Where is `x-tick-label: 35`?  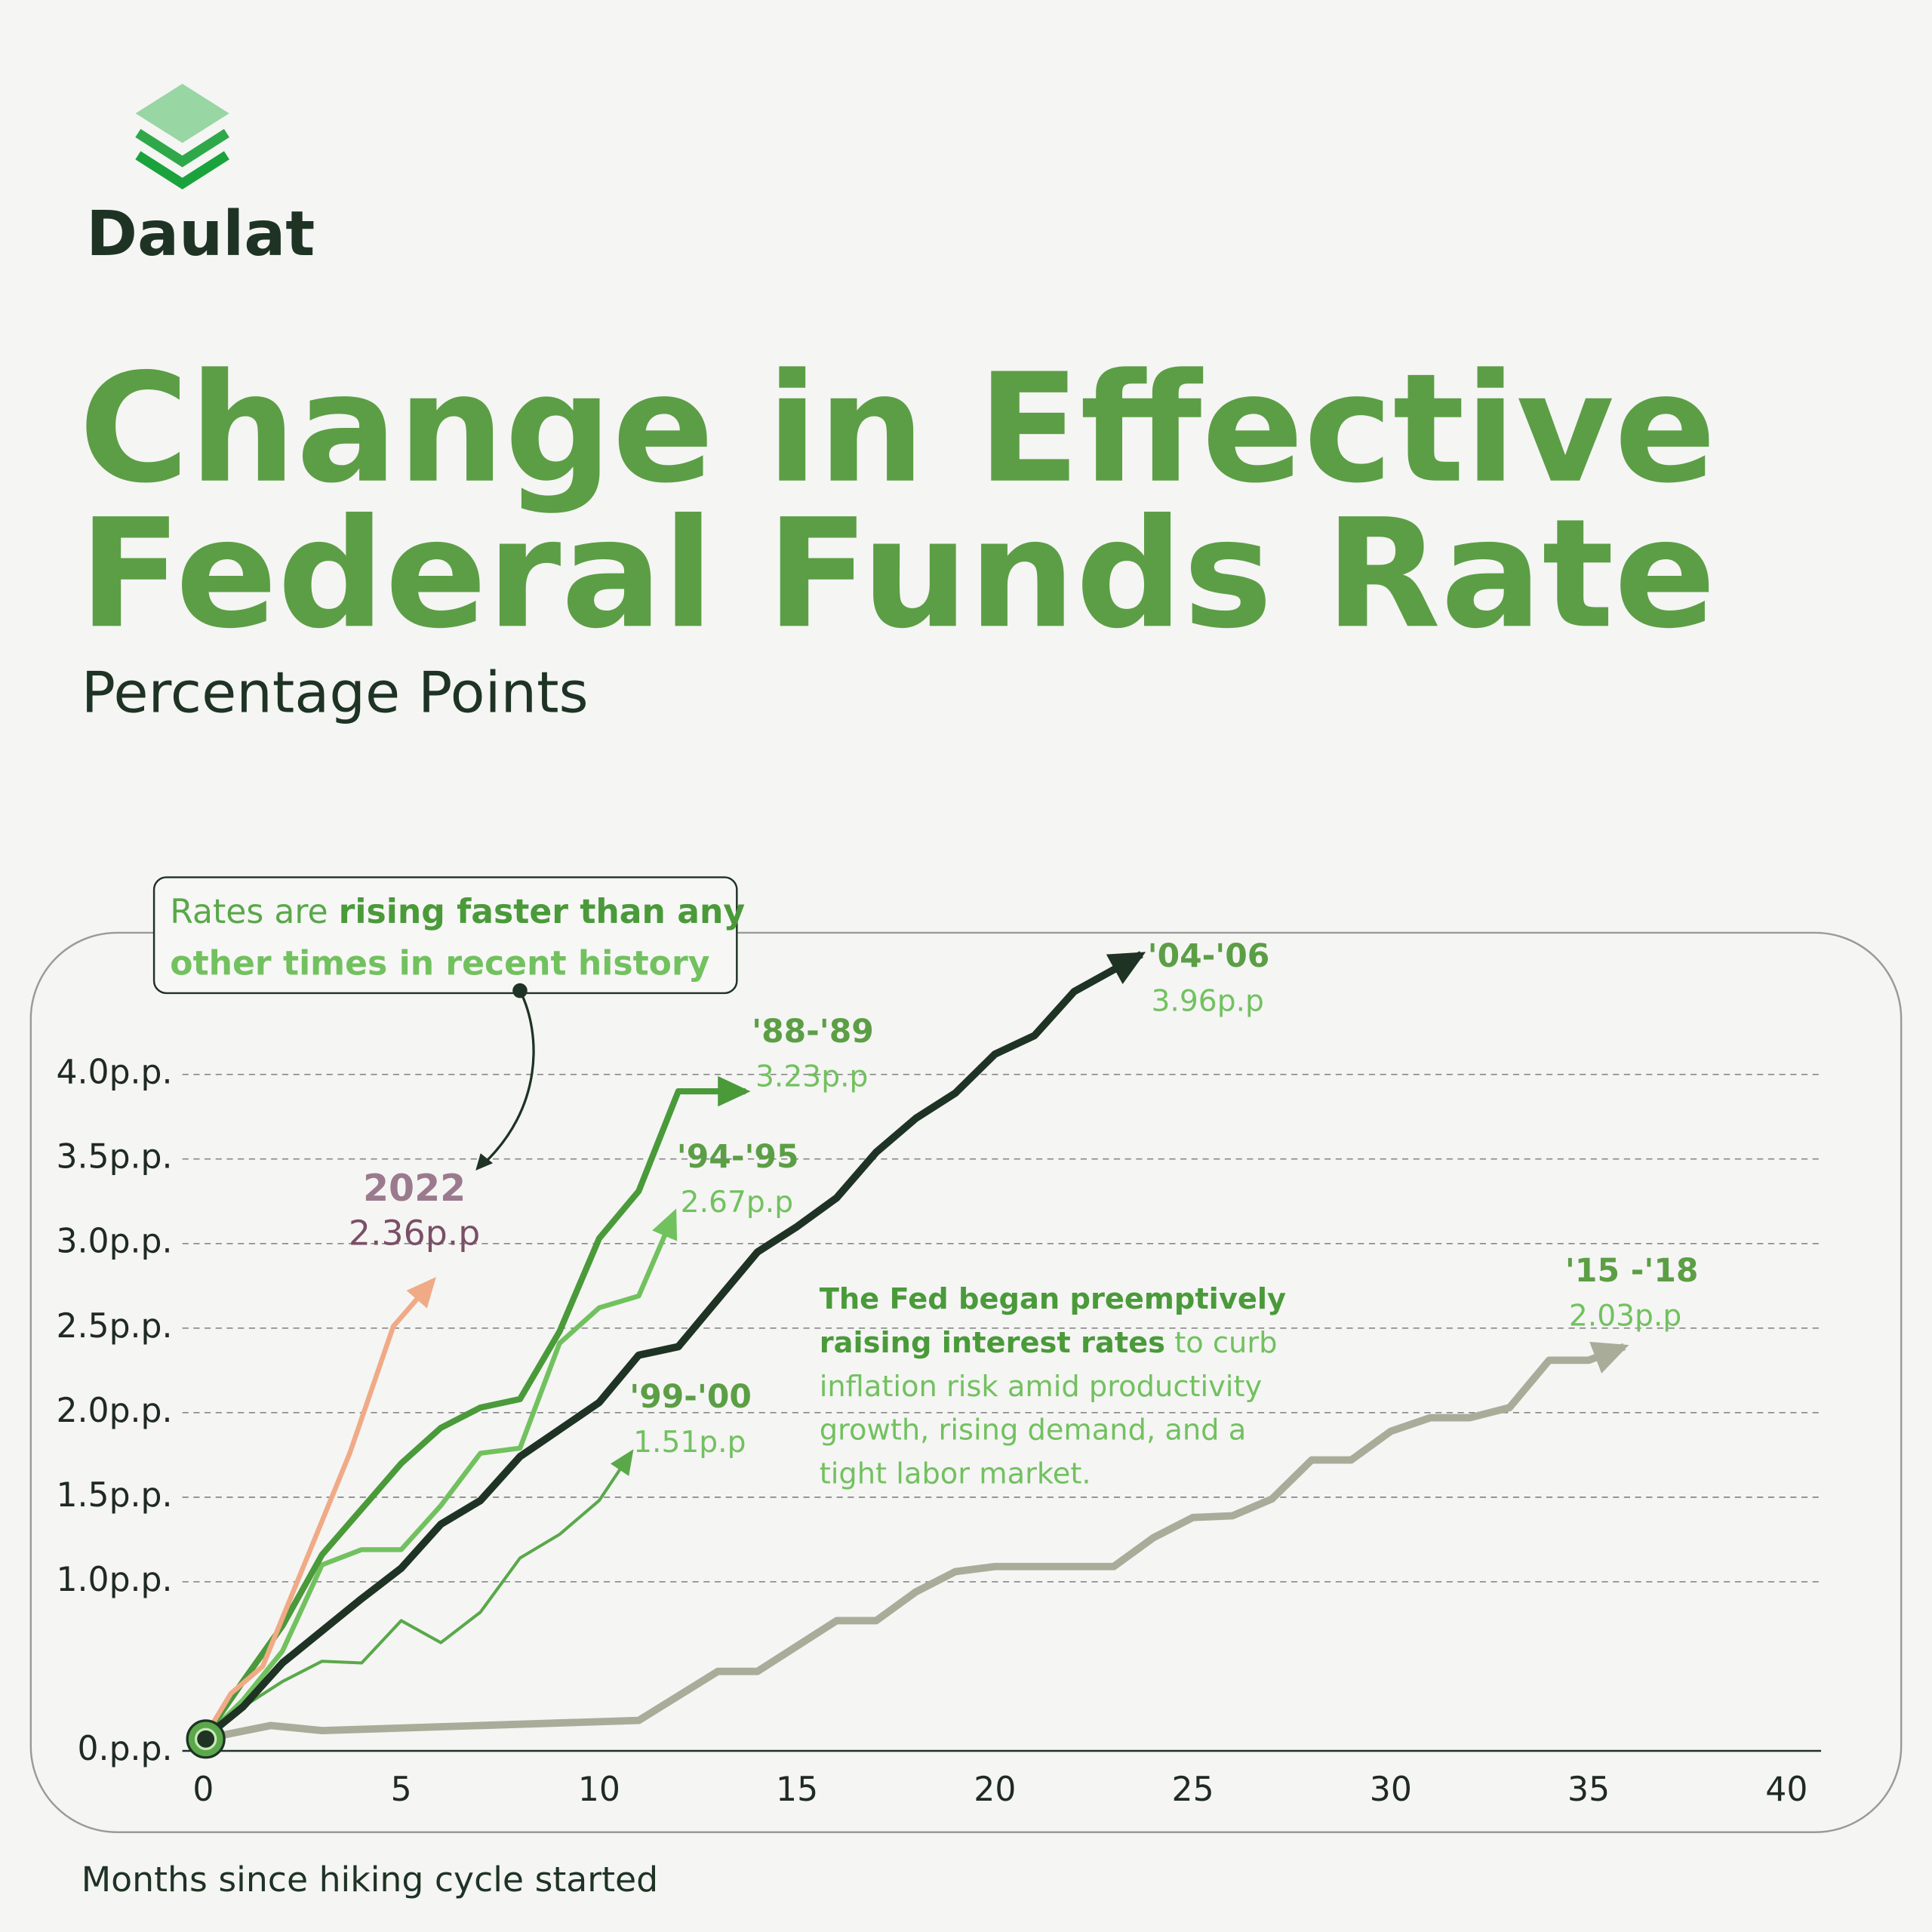 x-tick-label: 35 is located at coordinates (1588, 1789).